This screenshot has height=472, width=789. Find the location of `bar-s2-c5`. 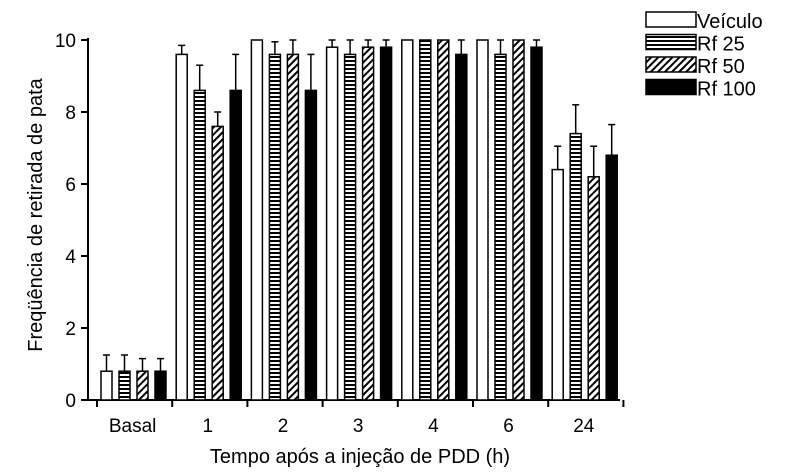

bar-s2-c5 is located at coordinates (518, 220).